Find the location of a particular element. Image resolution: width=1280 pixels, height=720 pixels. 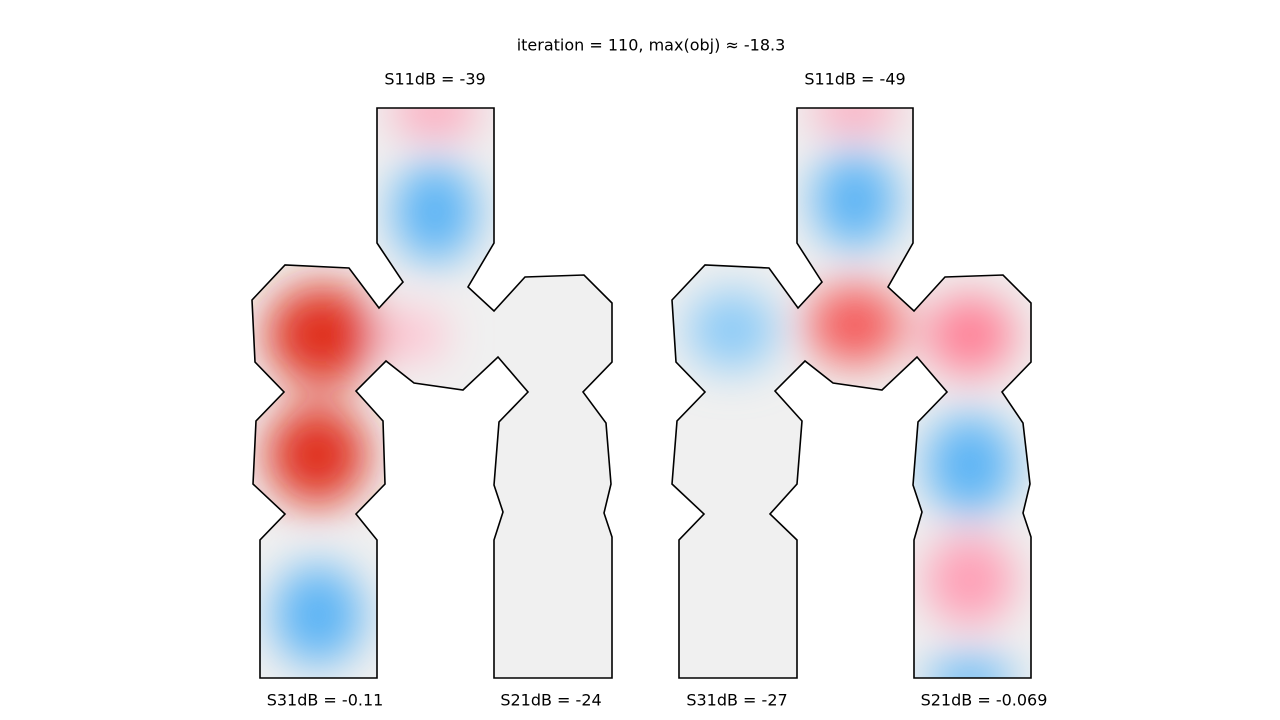

port-label: S11dB = -49 is located at coordinates (854, 79).